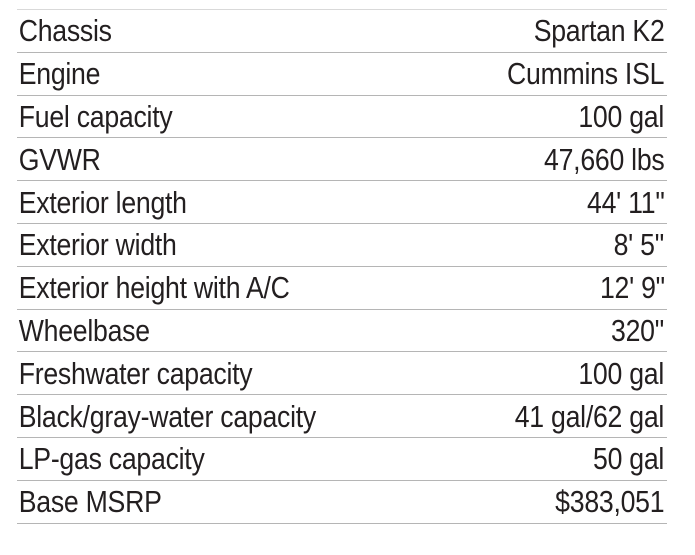 The image size is (695, 555). I want to click on spec-row-lp-gas-capacity: LP-gas capacity 50 gal, so click(342, 459).